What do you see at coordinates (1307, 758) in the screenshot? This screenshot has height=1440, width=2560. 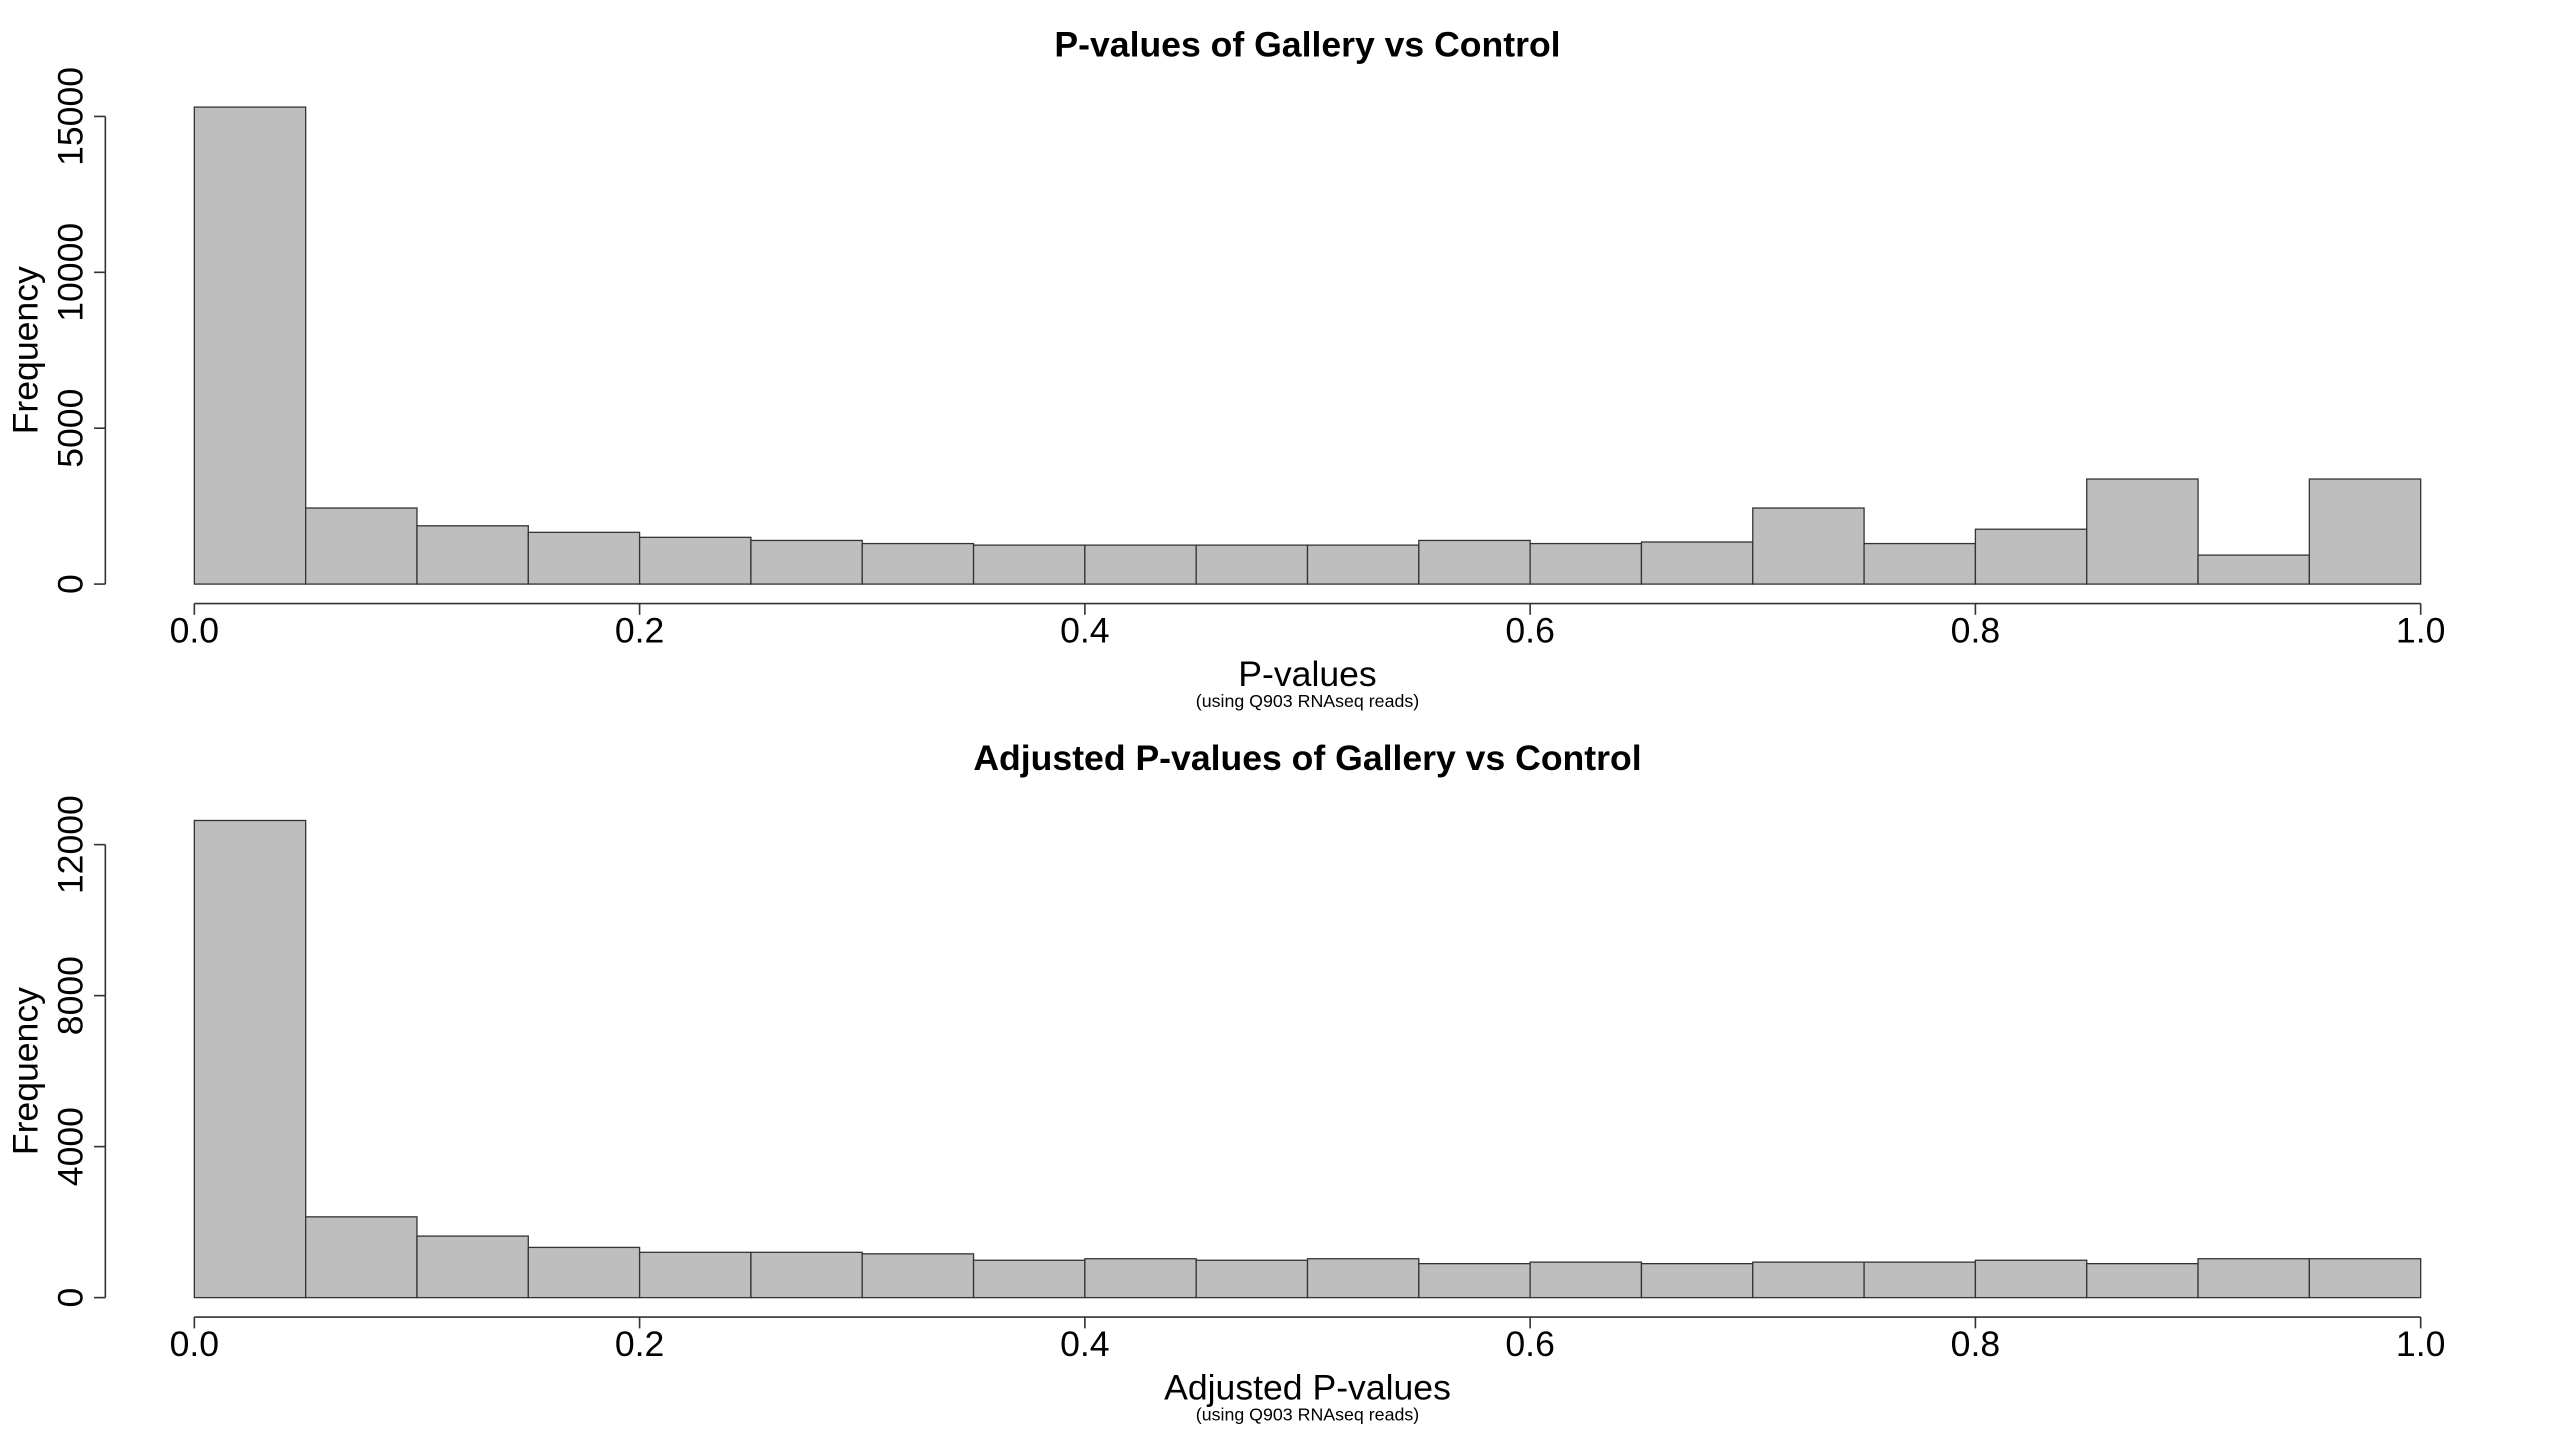 I see `chart-title: Adjusted P-values of Gallery vs Control` at bounding box center [1307, 758].